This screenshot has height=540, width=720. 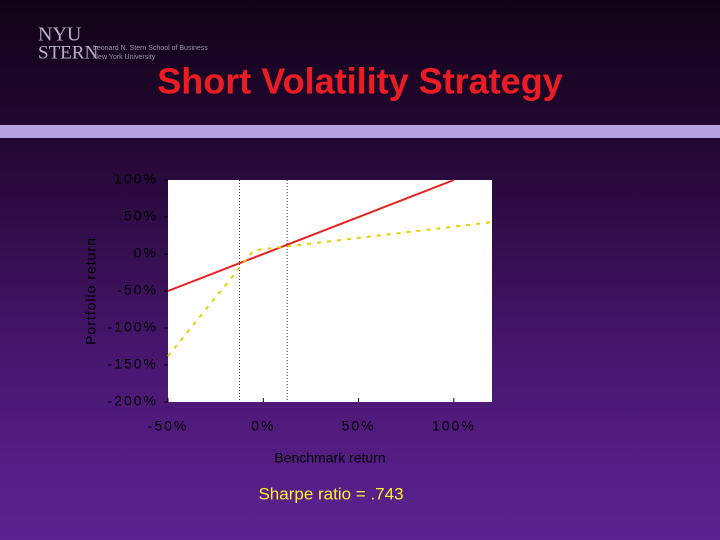 What do you see at coordinates (141, 216) in the screenshot?
I see `y-tick-label: 50%` at bounding box center [141, 216].